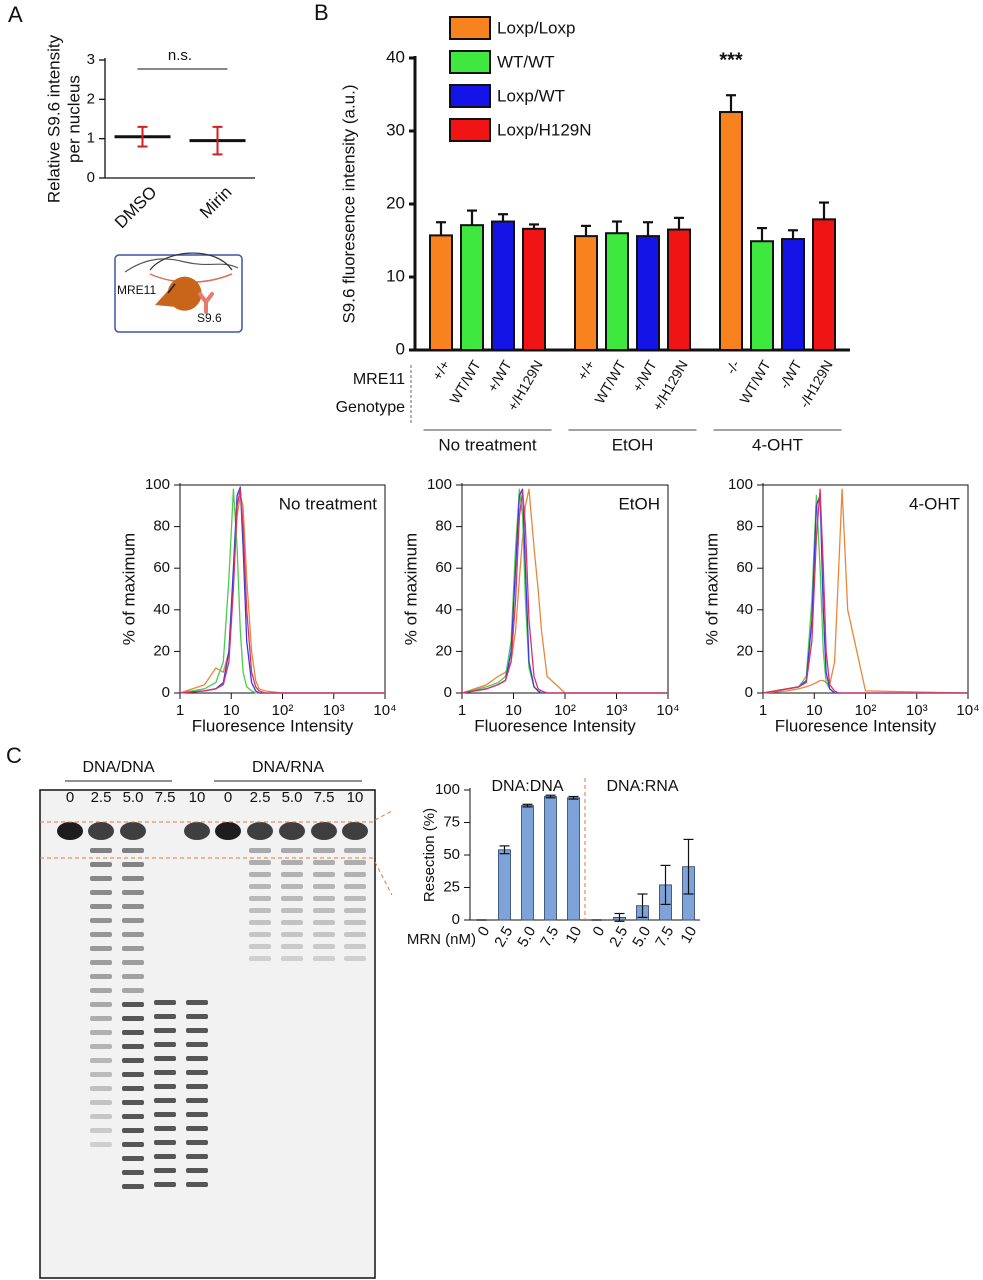  What do you see at coordinates (439, 484) in the screenshot?
I see `y-tick-label: 100` at bounding box center [439, 484].